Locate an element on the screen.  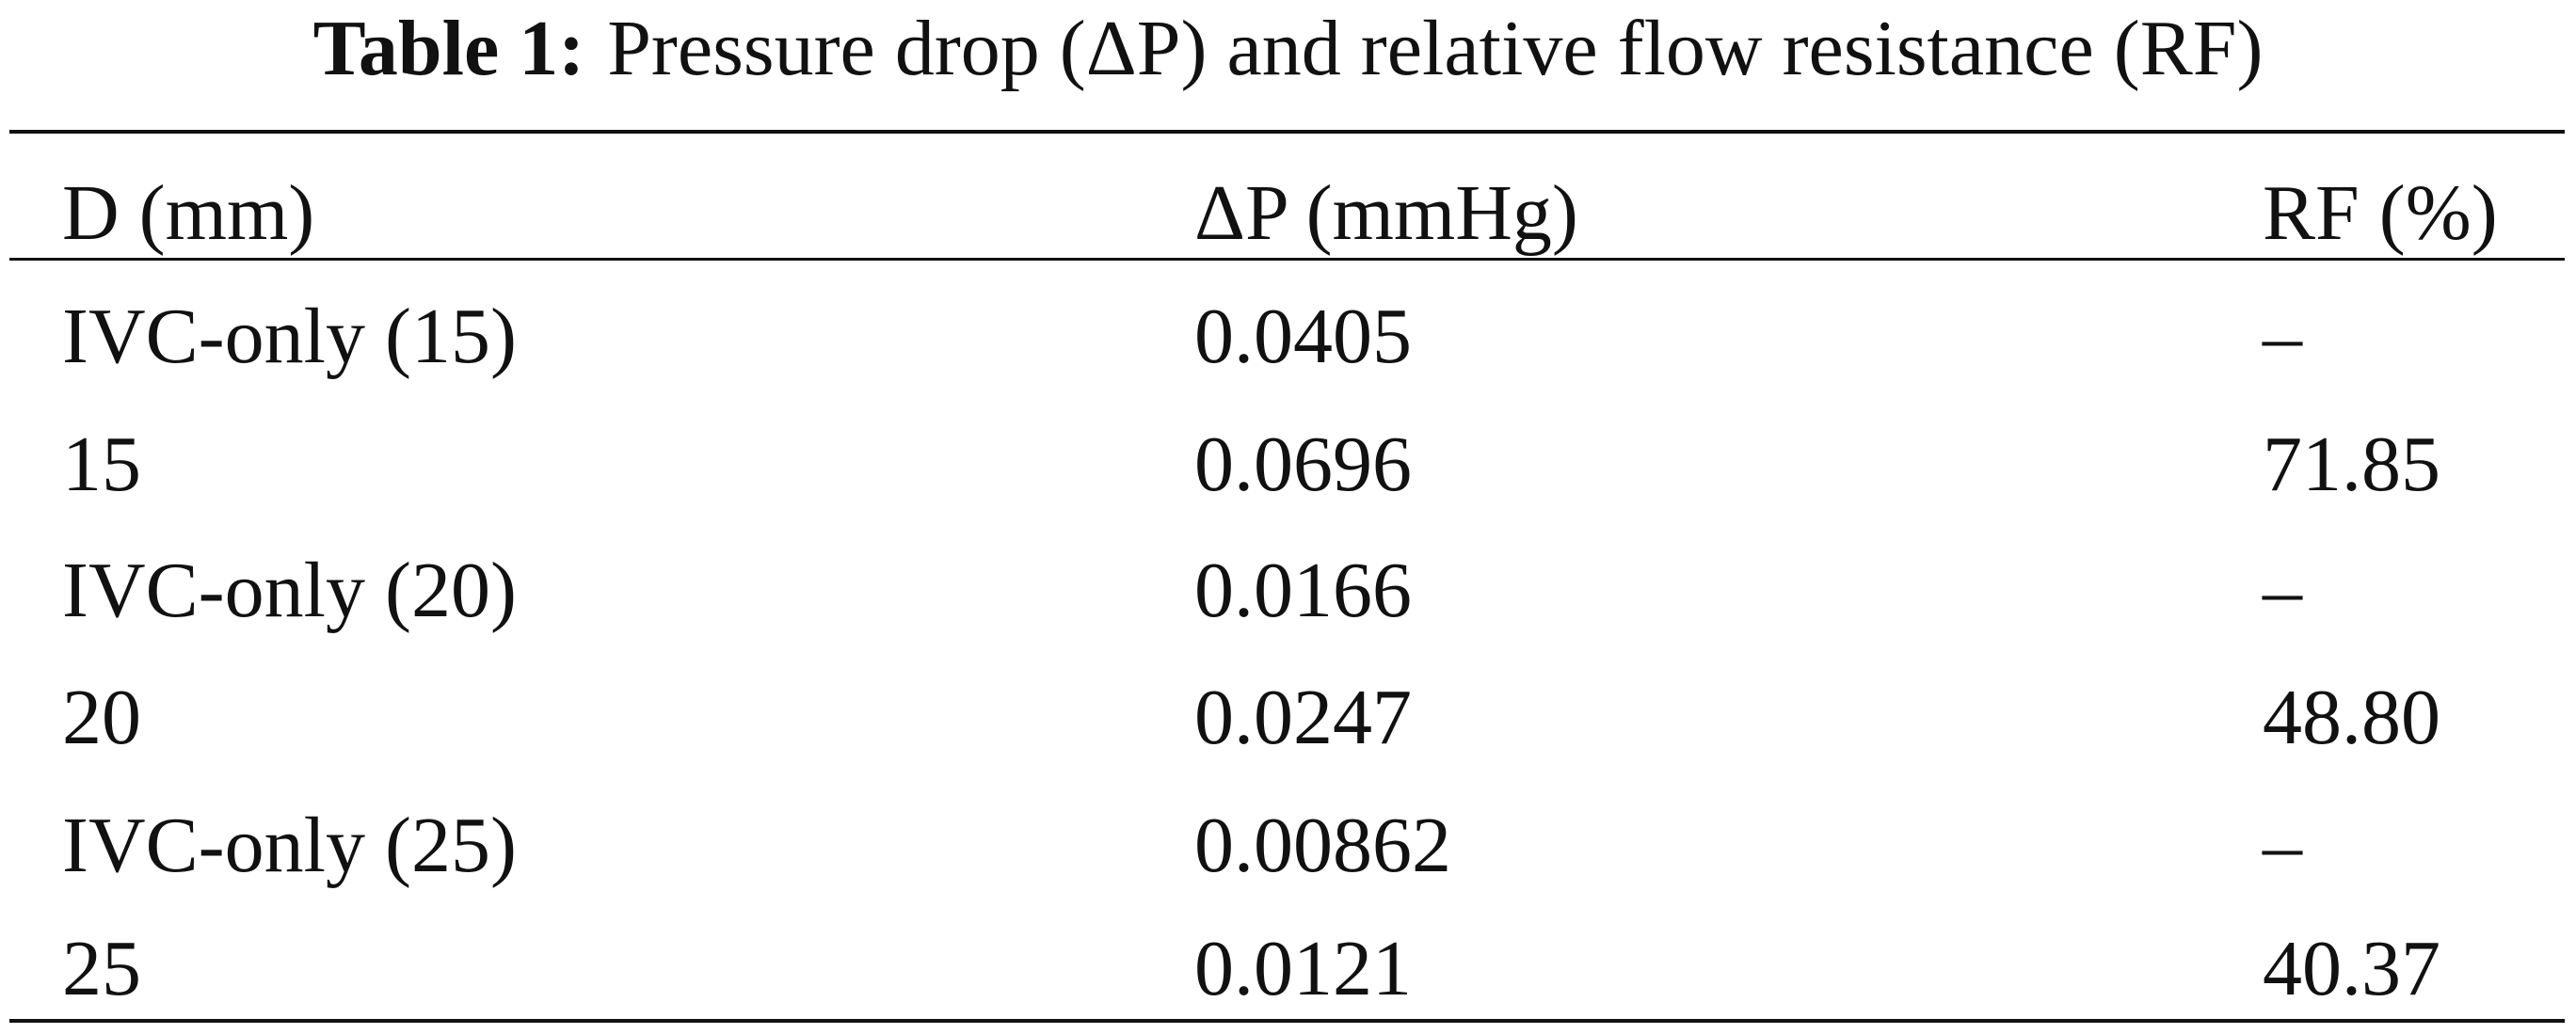
cell: IVC-only (20) is located at coordinates (289, 590).